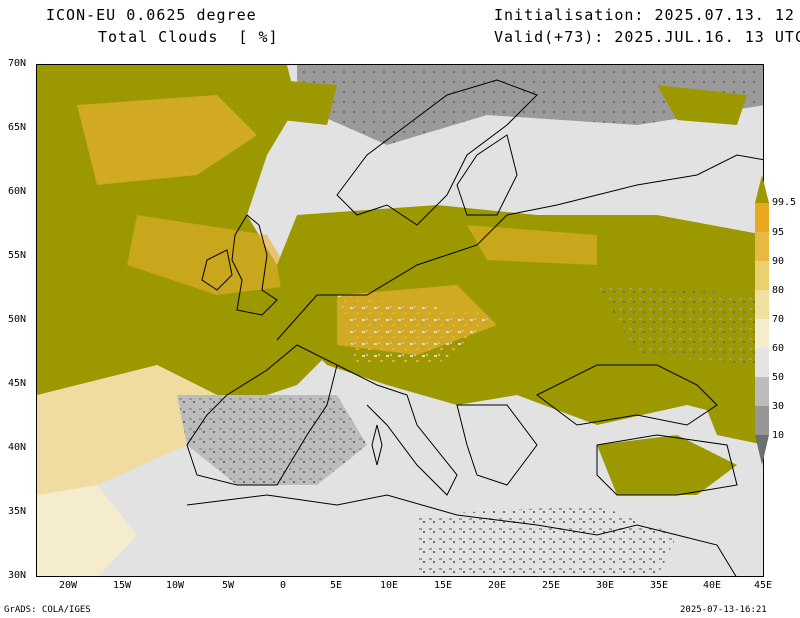  I want to click on lat-label: 65N, so click(17, 127).